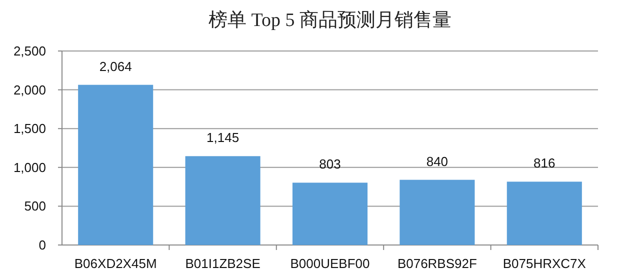 The height and width of the screenshot is (278, 640). Describe the element at coordinates (29, 51) in the screenshot. I see `y-tick-label: 2,500` at that location.